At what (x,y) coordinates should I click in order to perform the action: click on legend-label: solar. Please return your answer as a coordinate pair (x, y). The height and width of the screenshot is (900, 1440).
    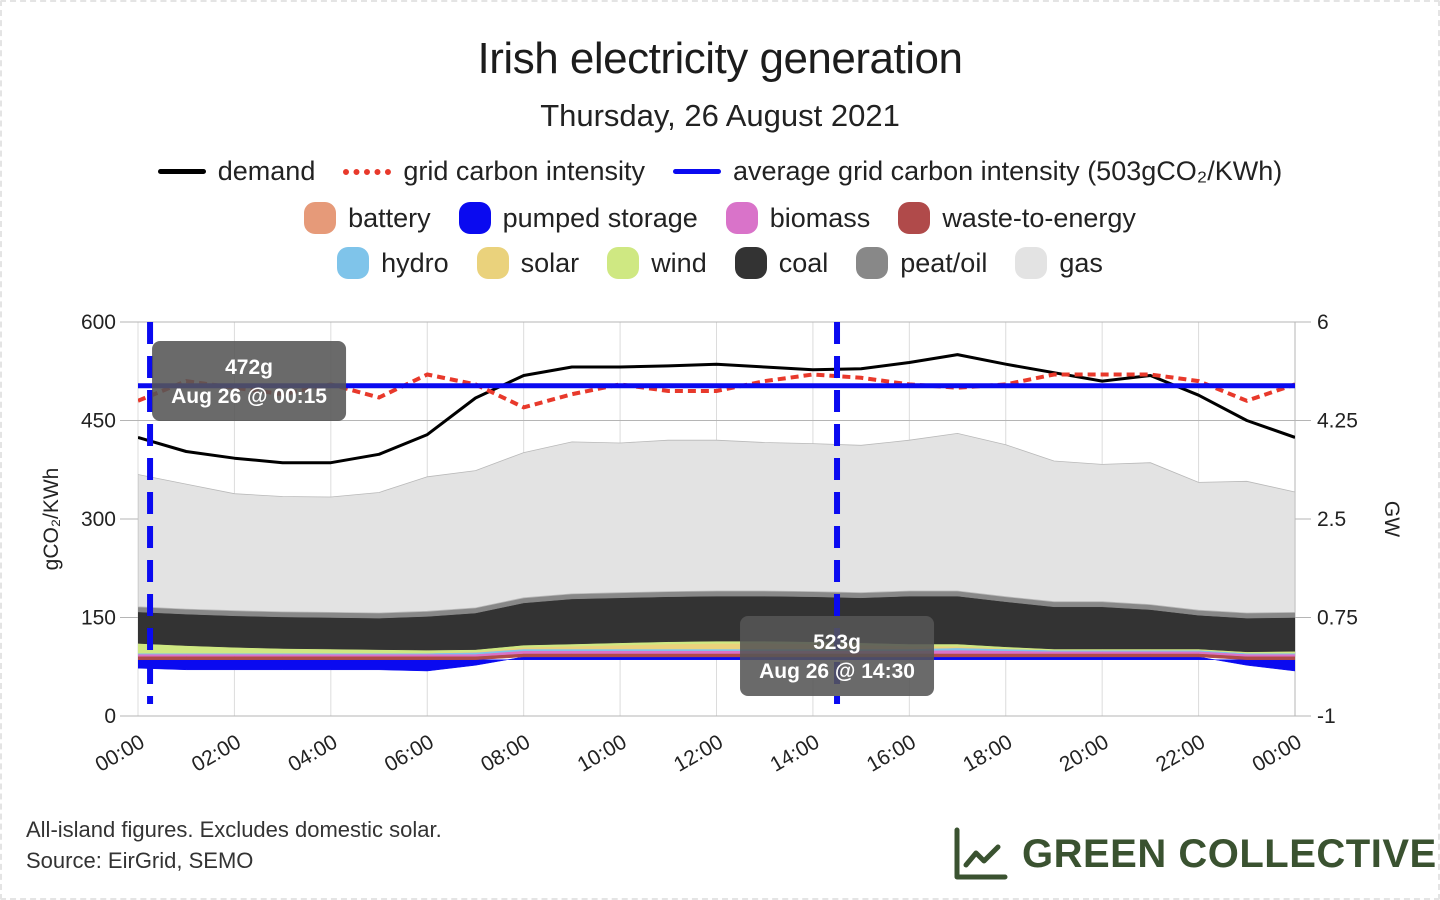
    Looking at the image, I should click on (550, 262).